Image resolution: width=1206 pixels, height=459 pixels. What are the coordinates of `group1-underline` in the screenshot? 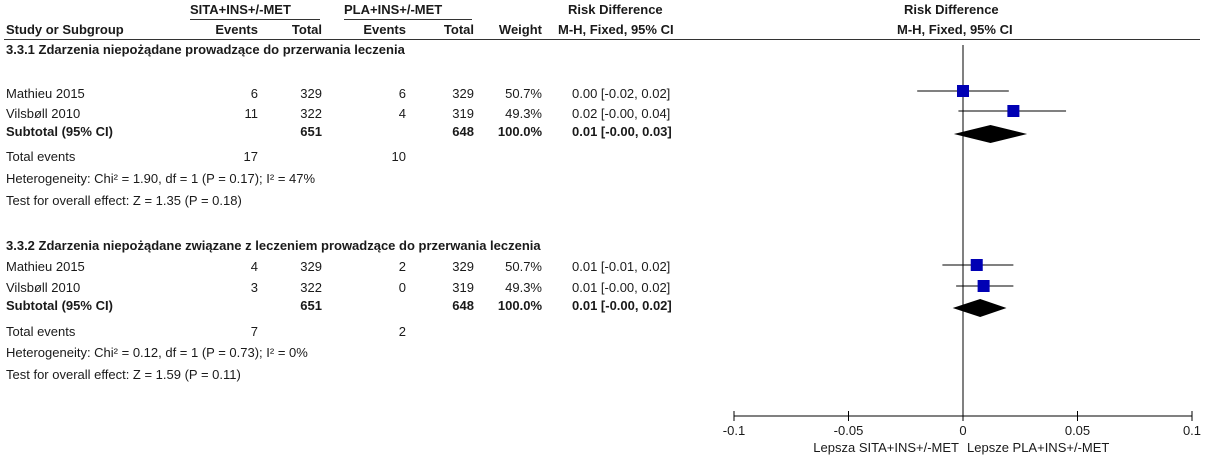 It's located at (255, 19).